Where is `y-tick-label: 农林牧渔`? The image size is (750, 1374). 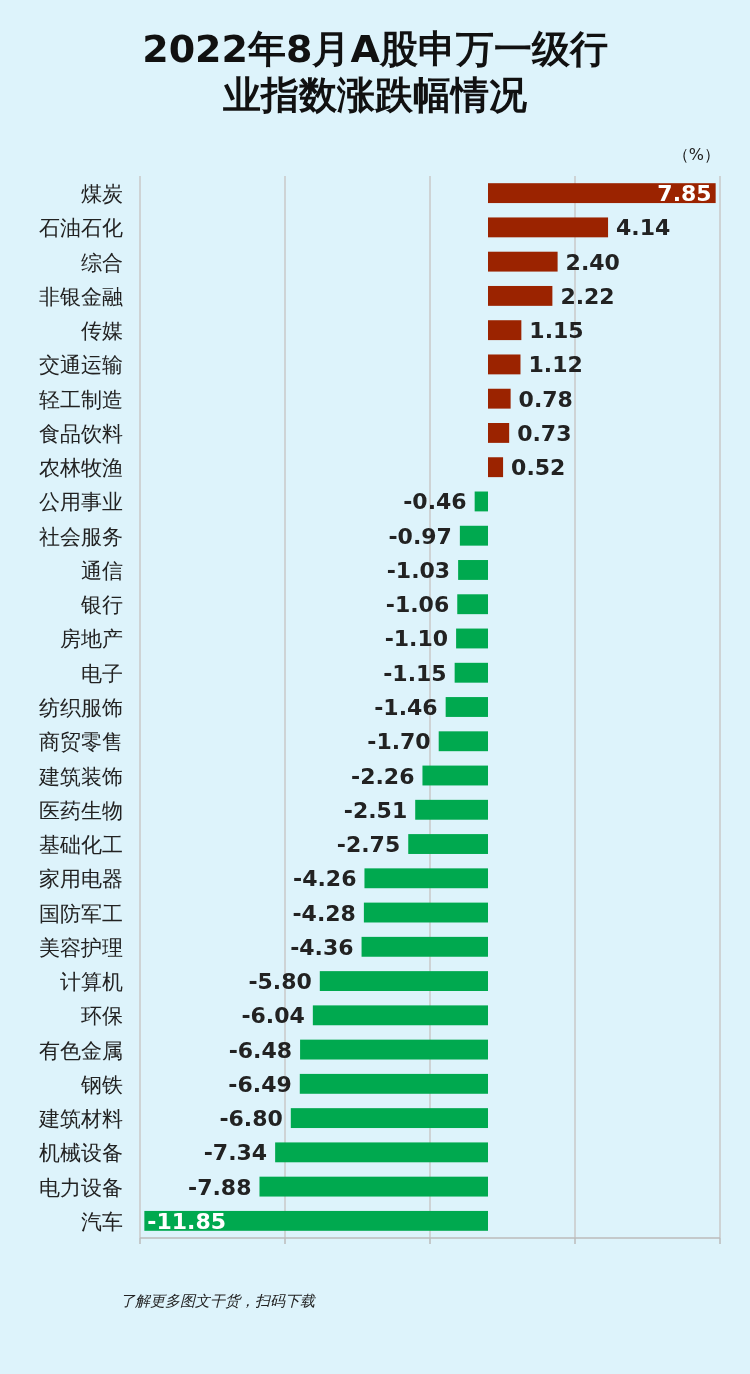 y-tick-label: 农林牧渔 is located at coordinates (81, 468).